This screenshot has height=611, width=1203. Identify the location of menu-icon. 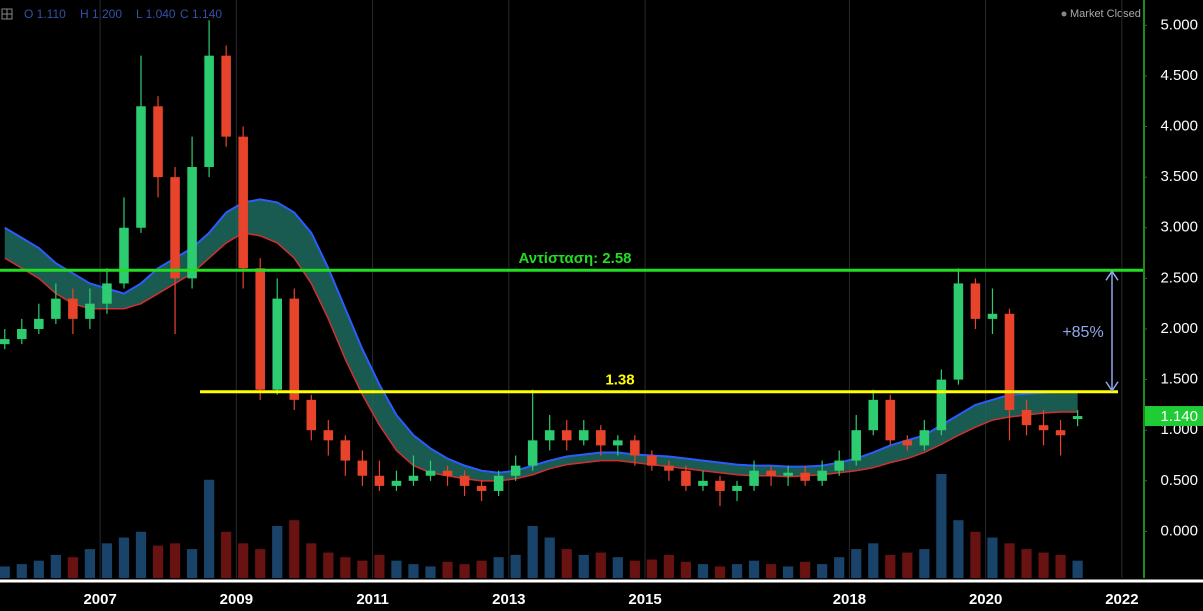
(7, 14).